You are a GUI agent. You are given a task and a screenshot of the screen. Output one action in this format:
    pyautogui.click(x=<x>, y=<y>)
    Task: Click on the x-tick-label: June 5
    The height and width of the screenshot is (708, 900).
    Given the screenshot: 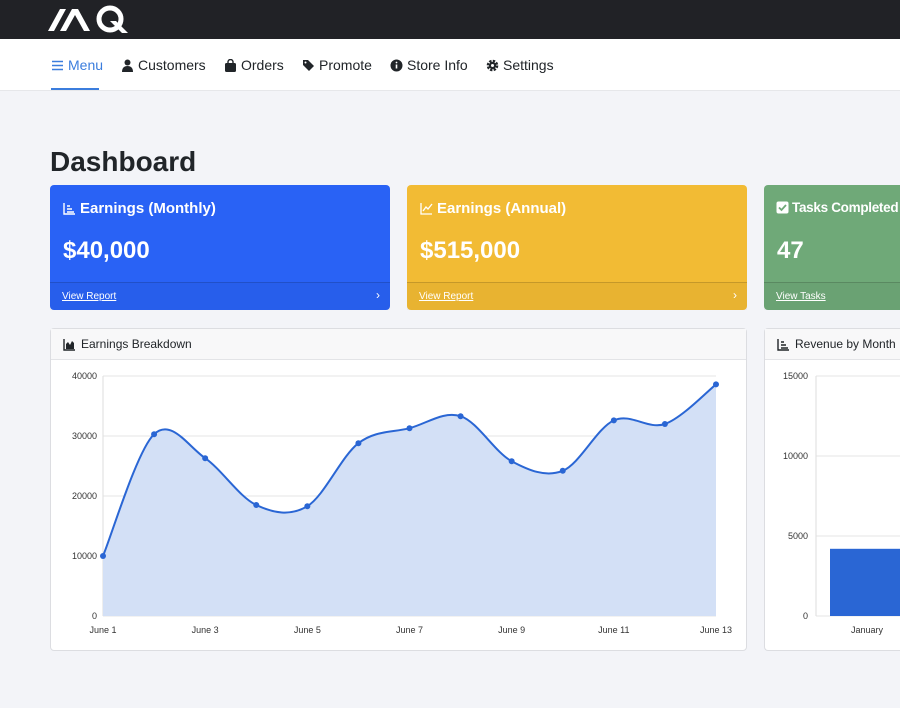 What is the action you would take?
    pyautogui.click(x=307, y=630)
    